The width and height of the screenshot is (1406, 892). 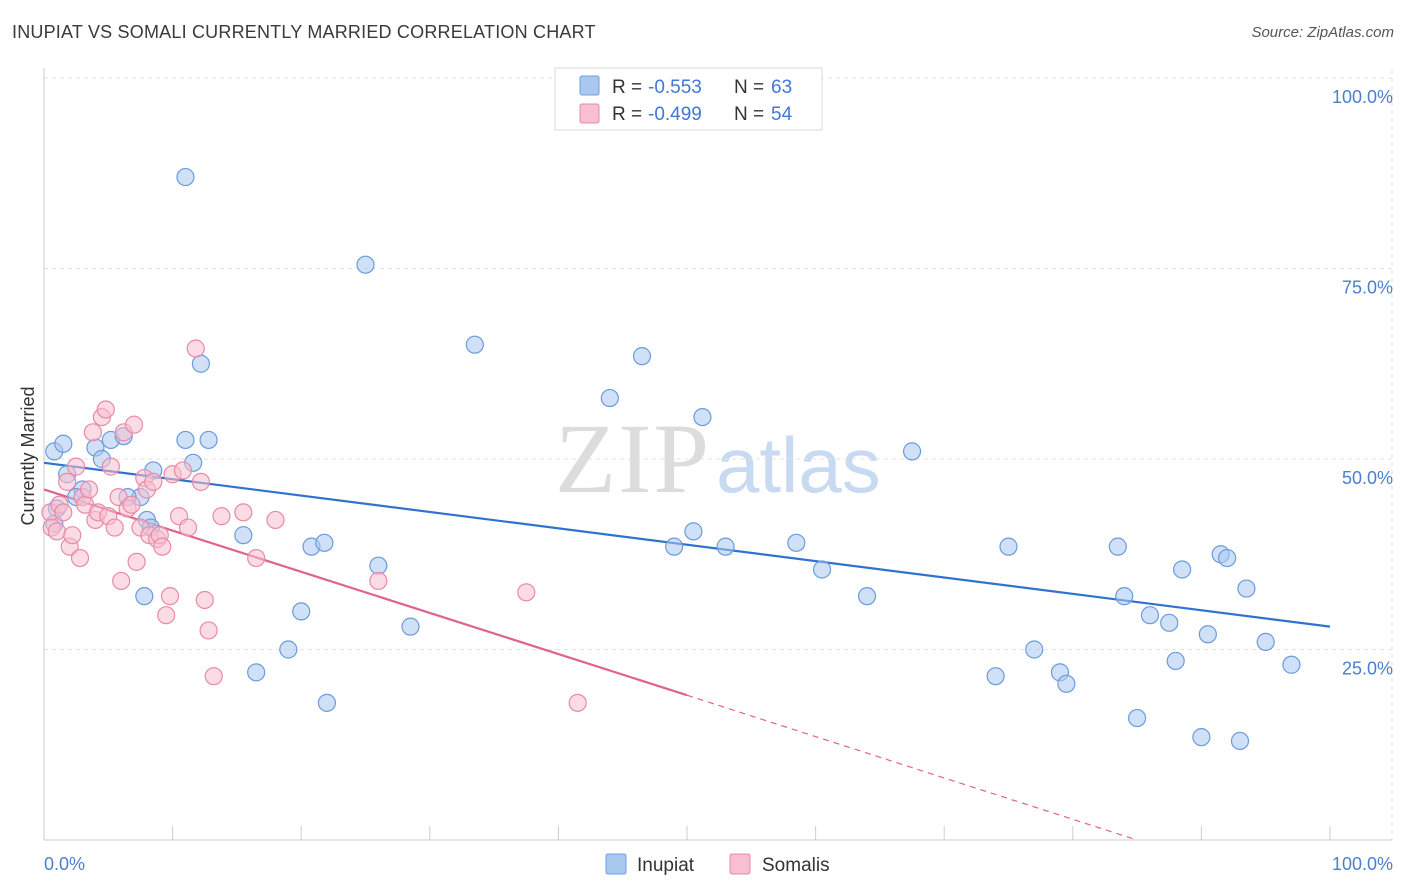 I want to click on y-tick-label-25: 25.0%, so click(x=1367, y=669).